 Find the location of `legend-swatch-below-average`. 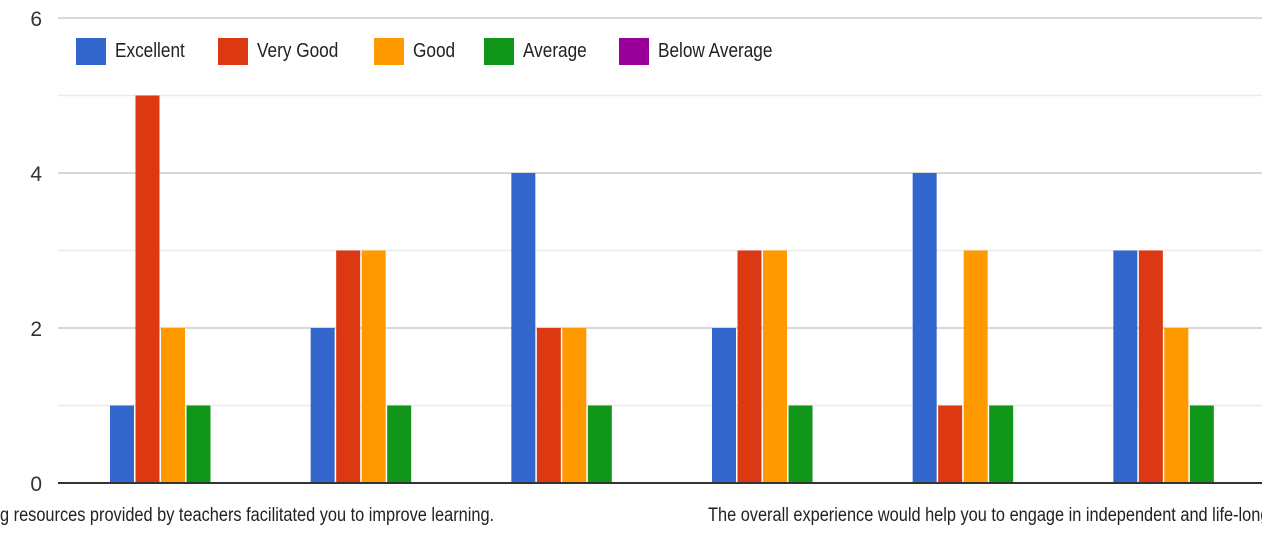

legend-swatch-below-average is located at coordinates (633, 51).